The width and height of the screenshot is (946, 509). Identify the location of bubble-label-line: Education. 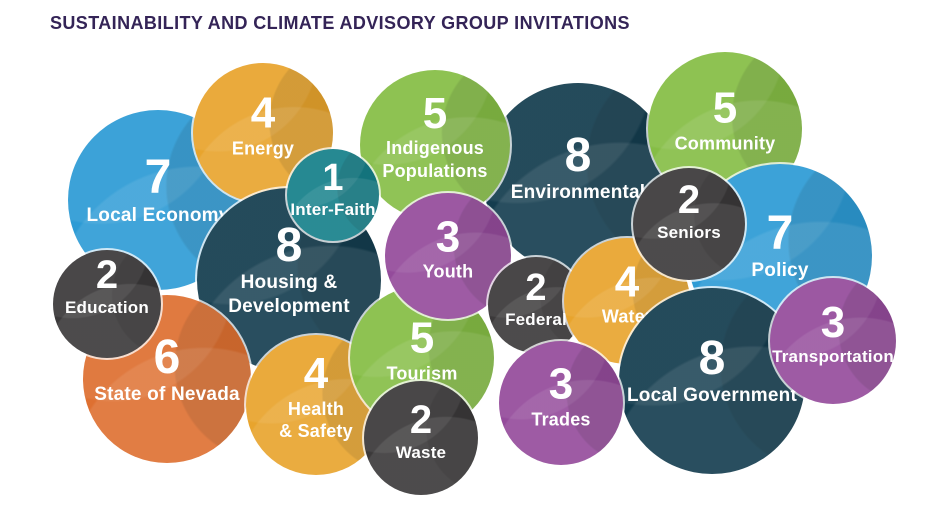
(107, 307).